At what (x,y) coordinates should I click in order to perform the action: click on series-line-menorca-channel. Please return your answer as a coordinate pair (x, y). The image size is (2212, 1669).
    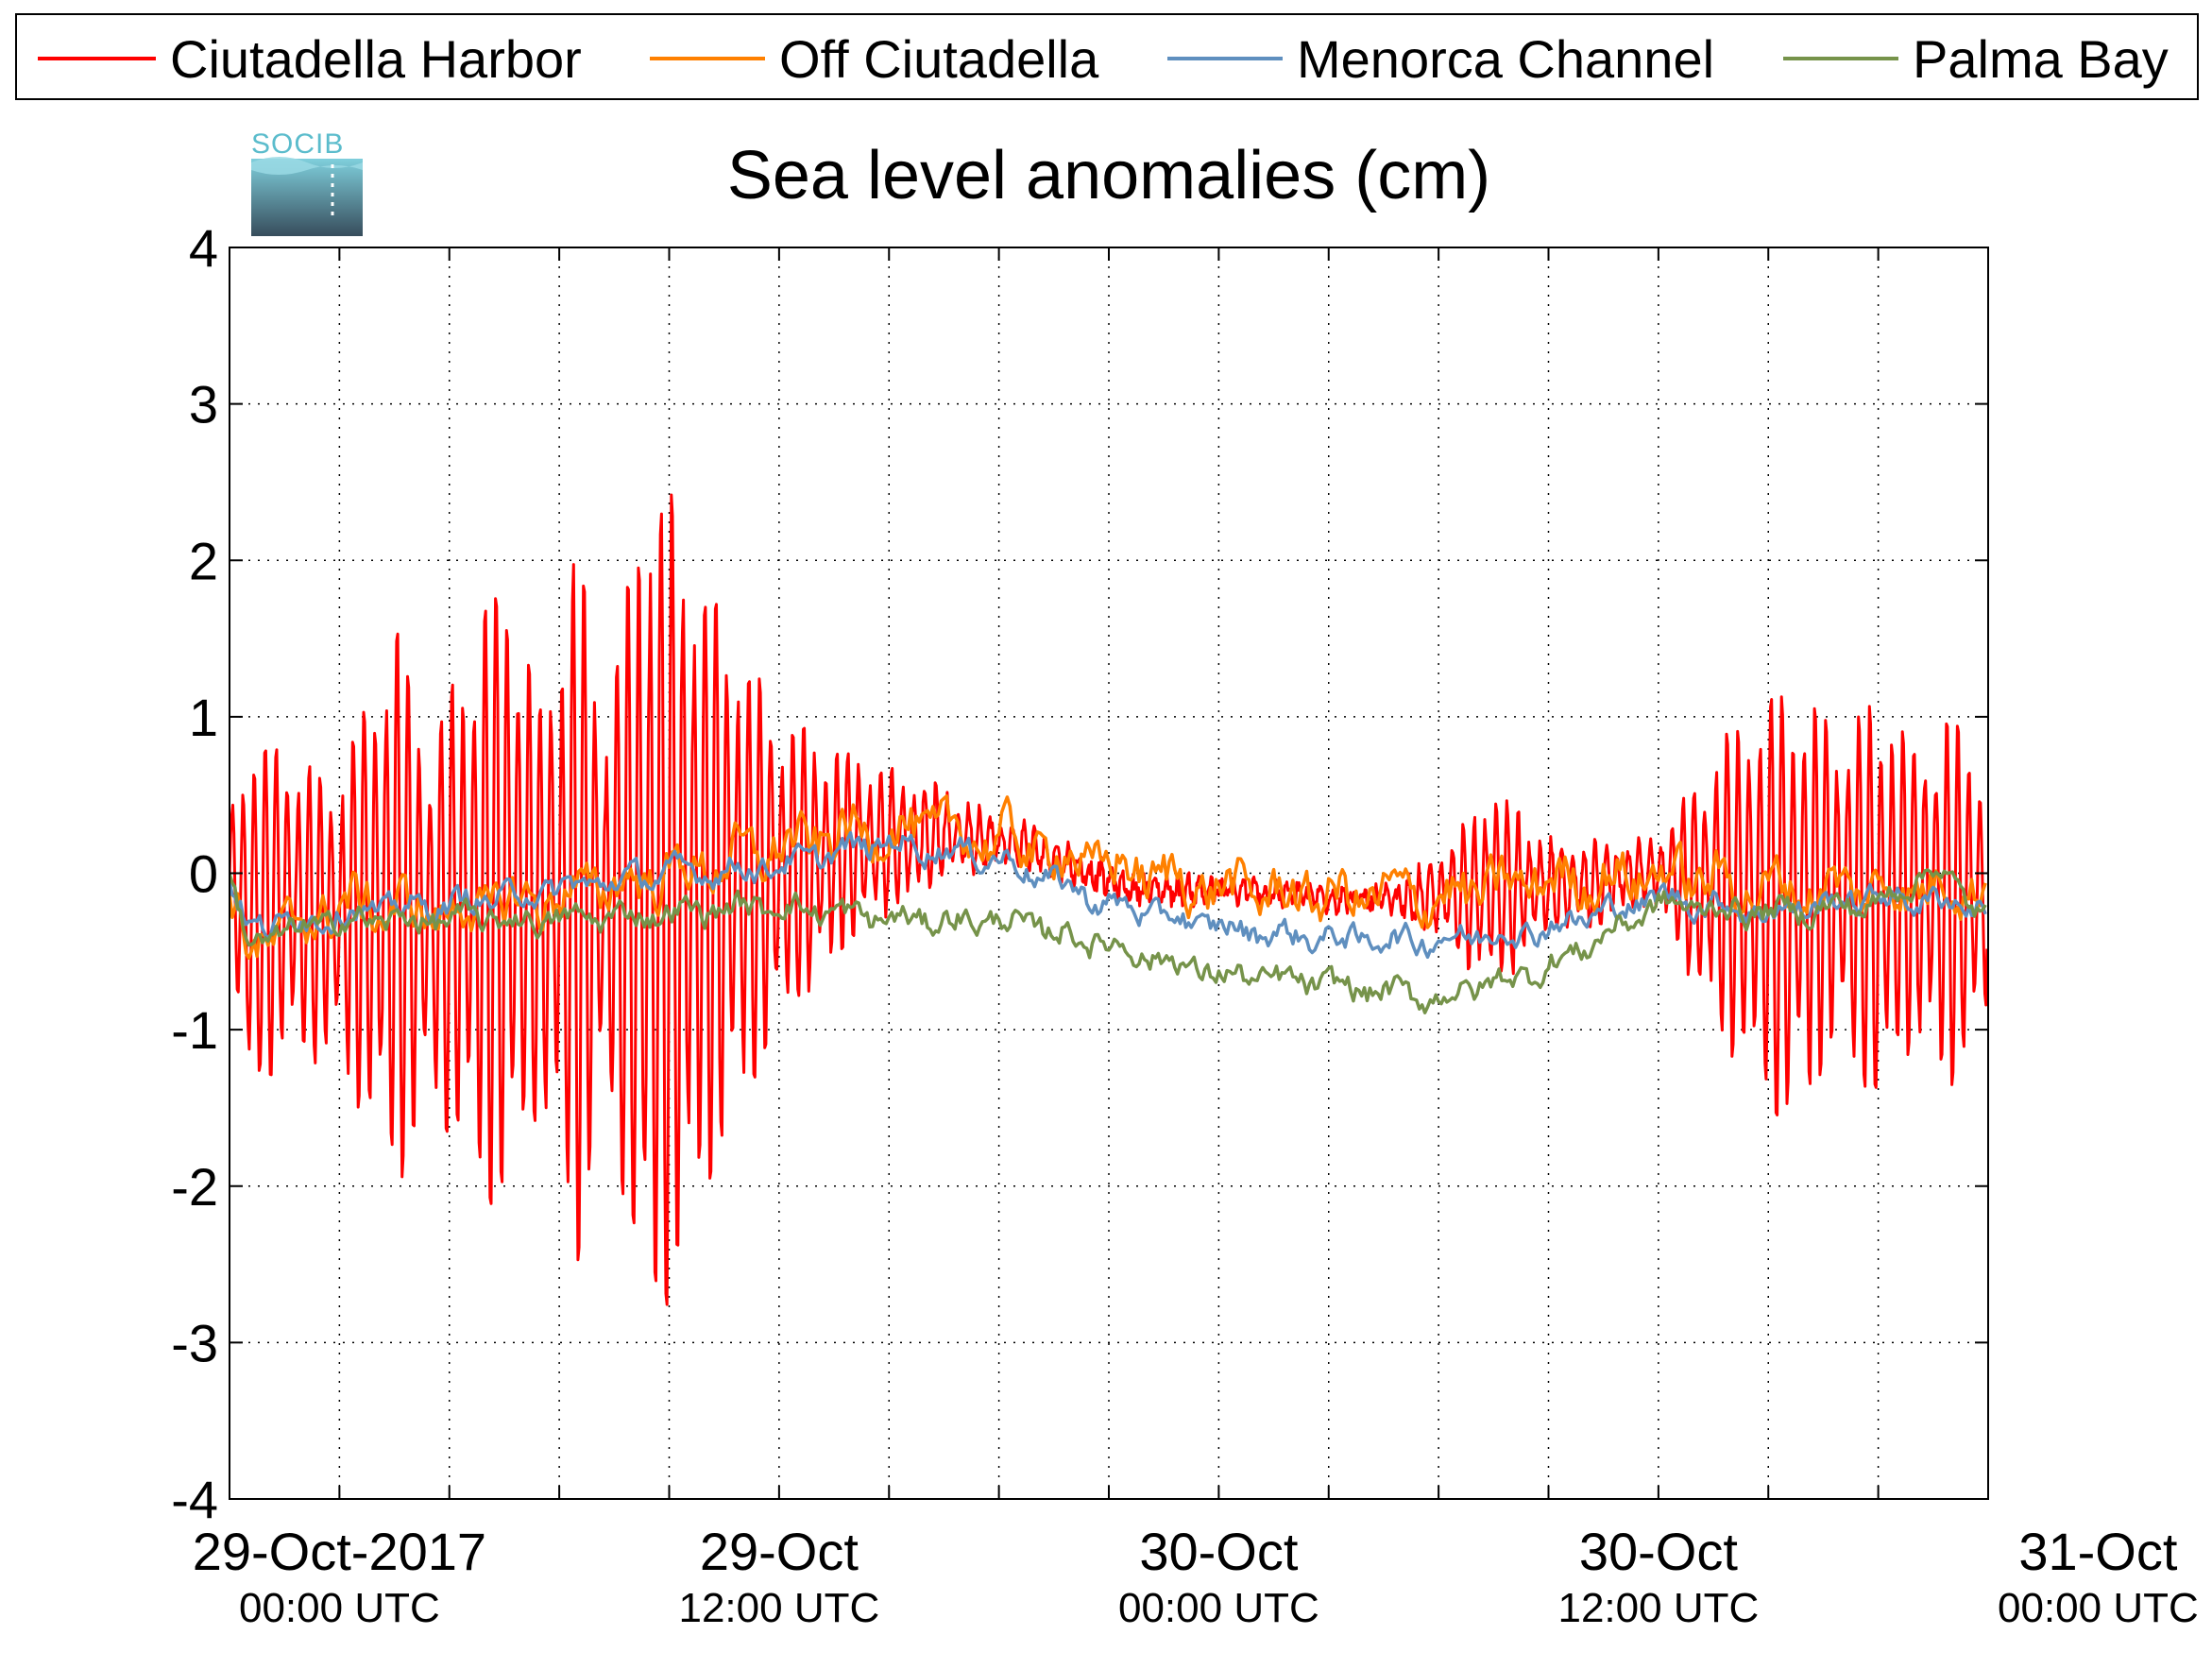
    Looking at the image, I should click on (1108, 895).